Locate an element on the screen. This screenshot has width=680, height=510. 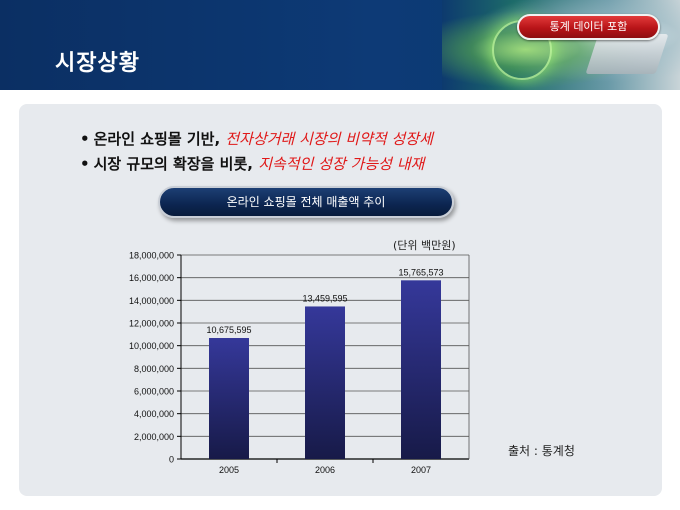
y-tick-label: 12,000,000 is located at coordinates (151, 324).